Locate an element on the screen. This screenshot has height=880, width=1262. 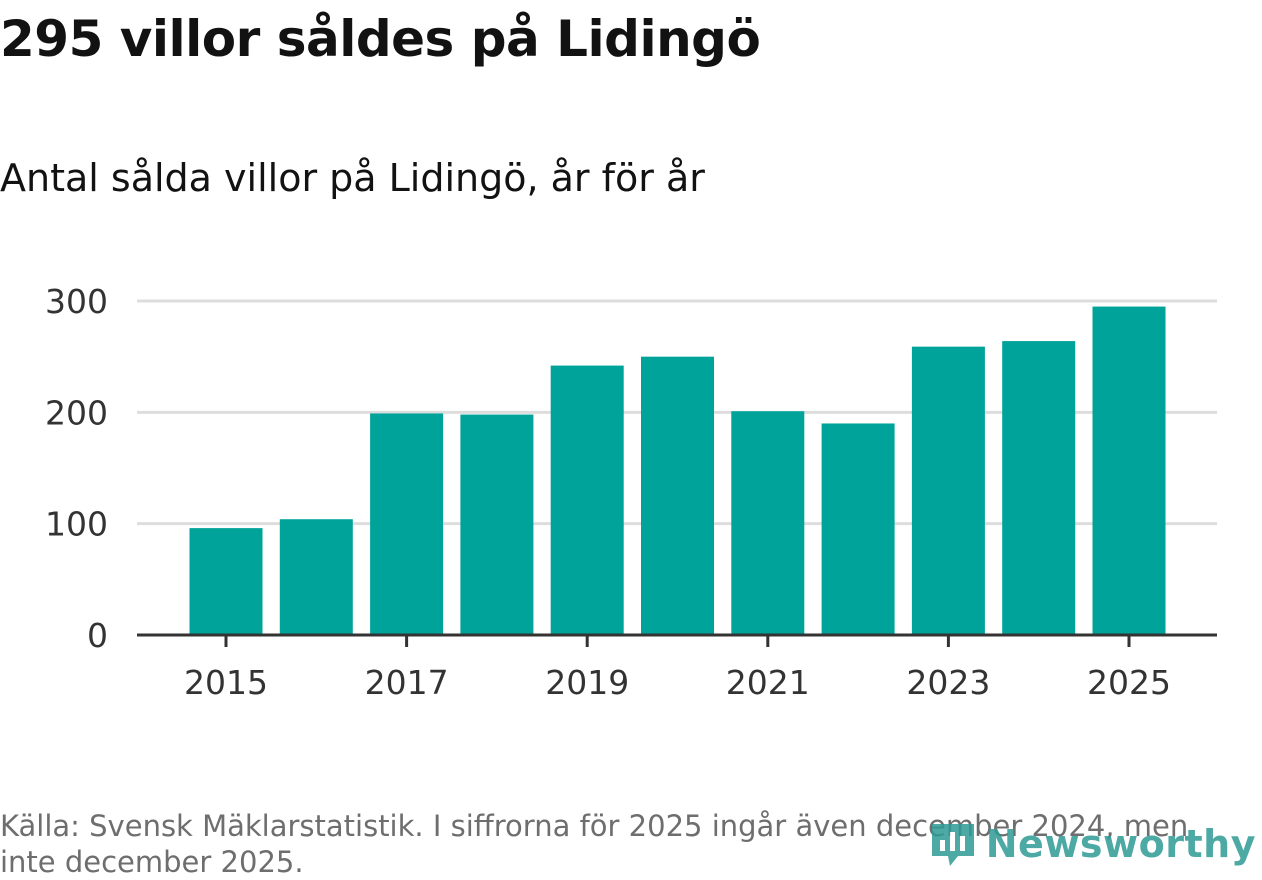
bar-2017 is located at coordinates (407, 524).